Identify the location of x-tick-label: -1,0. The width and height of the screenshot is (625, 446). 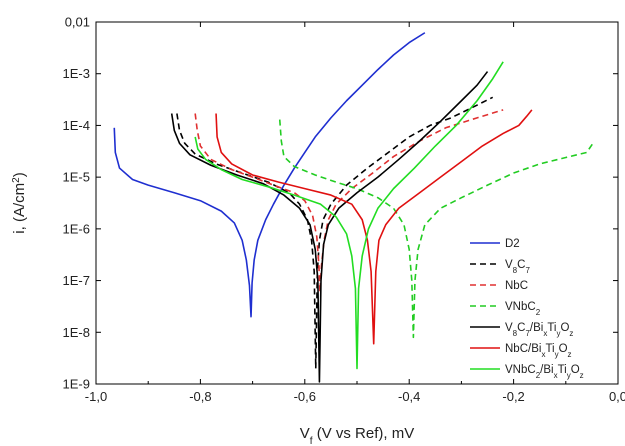
(96, 396).